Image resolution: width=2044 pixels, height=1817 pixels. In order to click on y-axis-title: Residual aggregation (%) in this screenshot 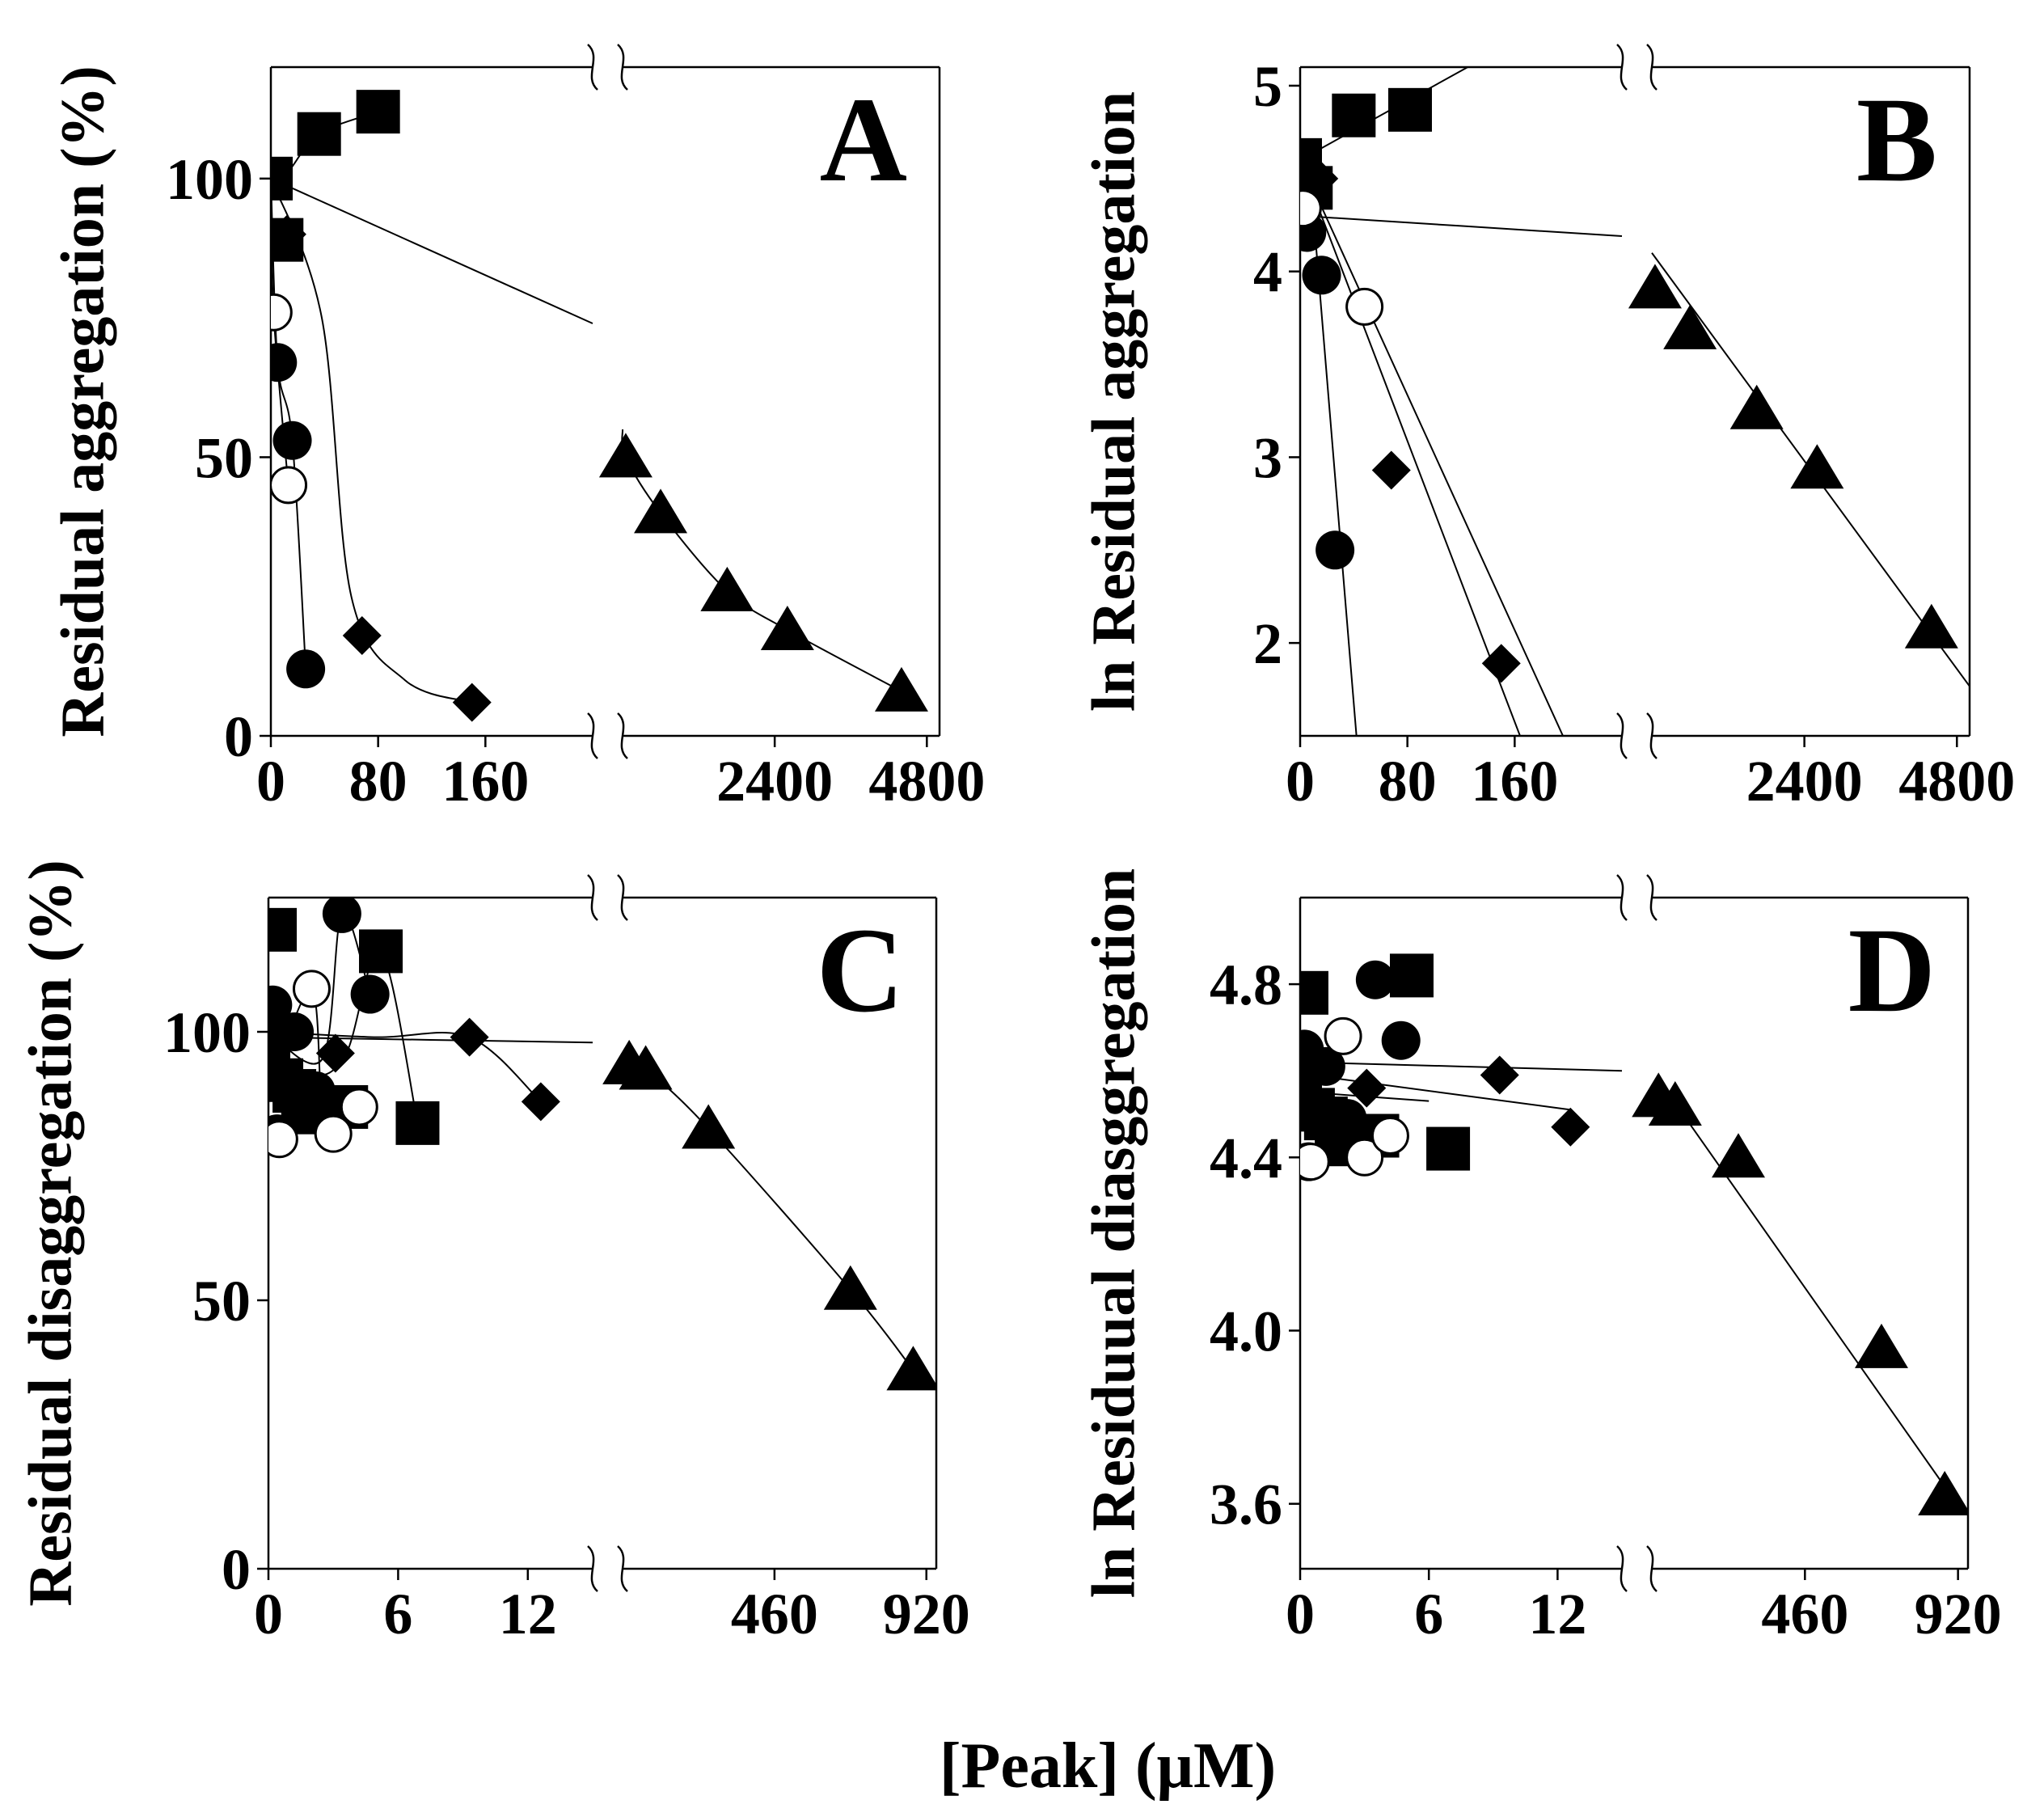, I will do `click(82, 401)`.